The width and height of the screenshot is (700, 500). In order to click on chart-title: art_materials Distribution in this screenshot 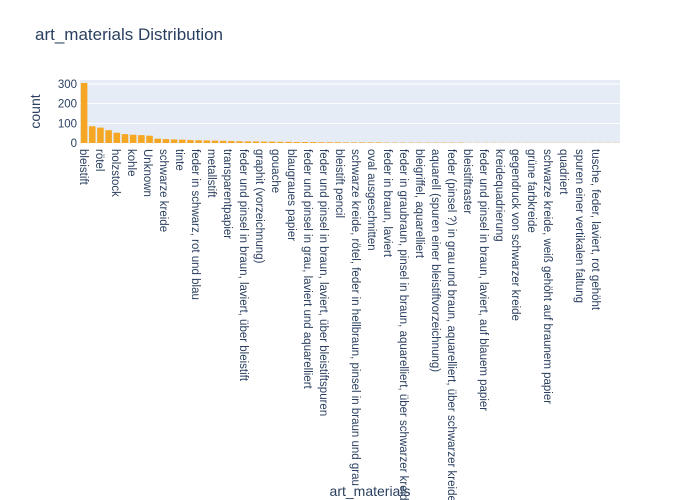, I will do `click(129, 34)`.